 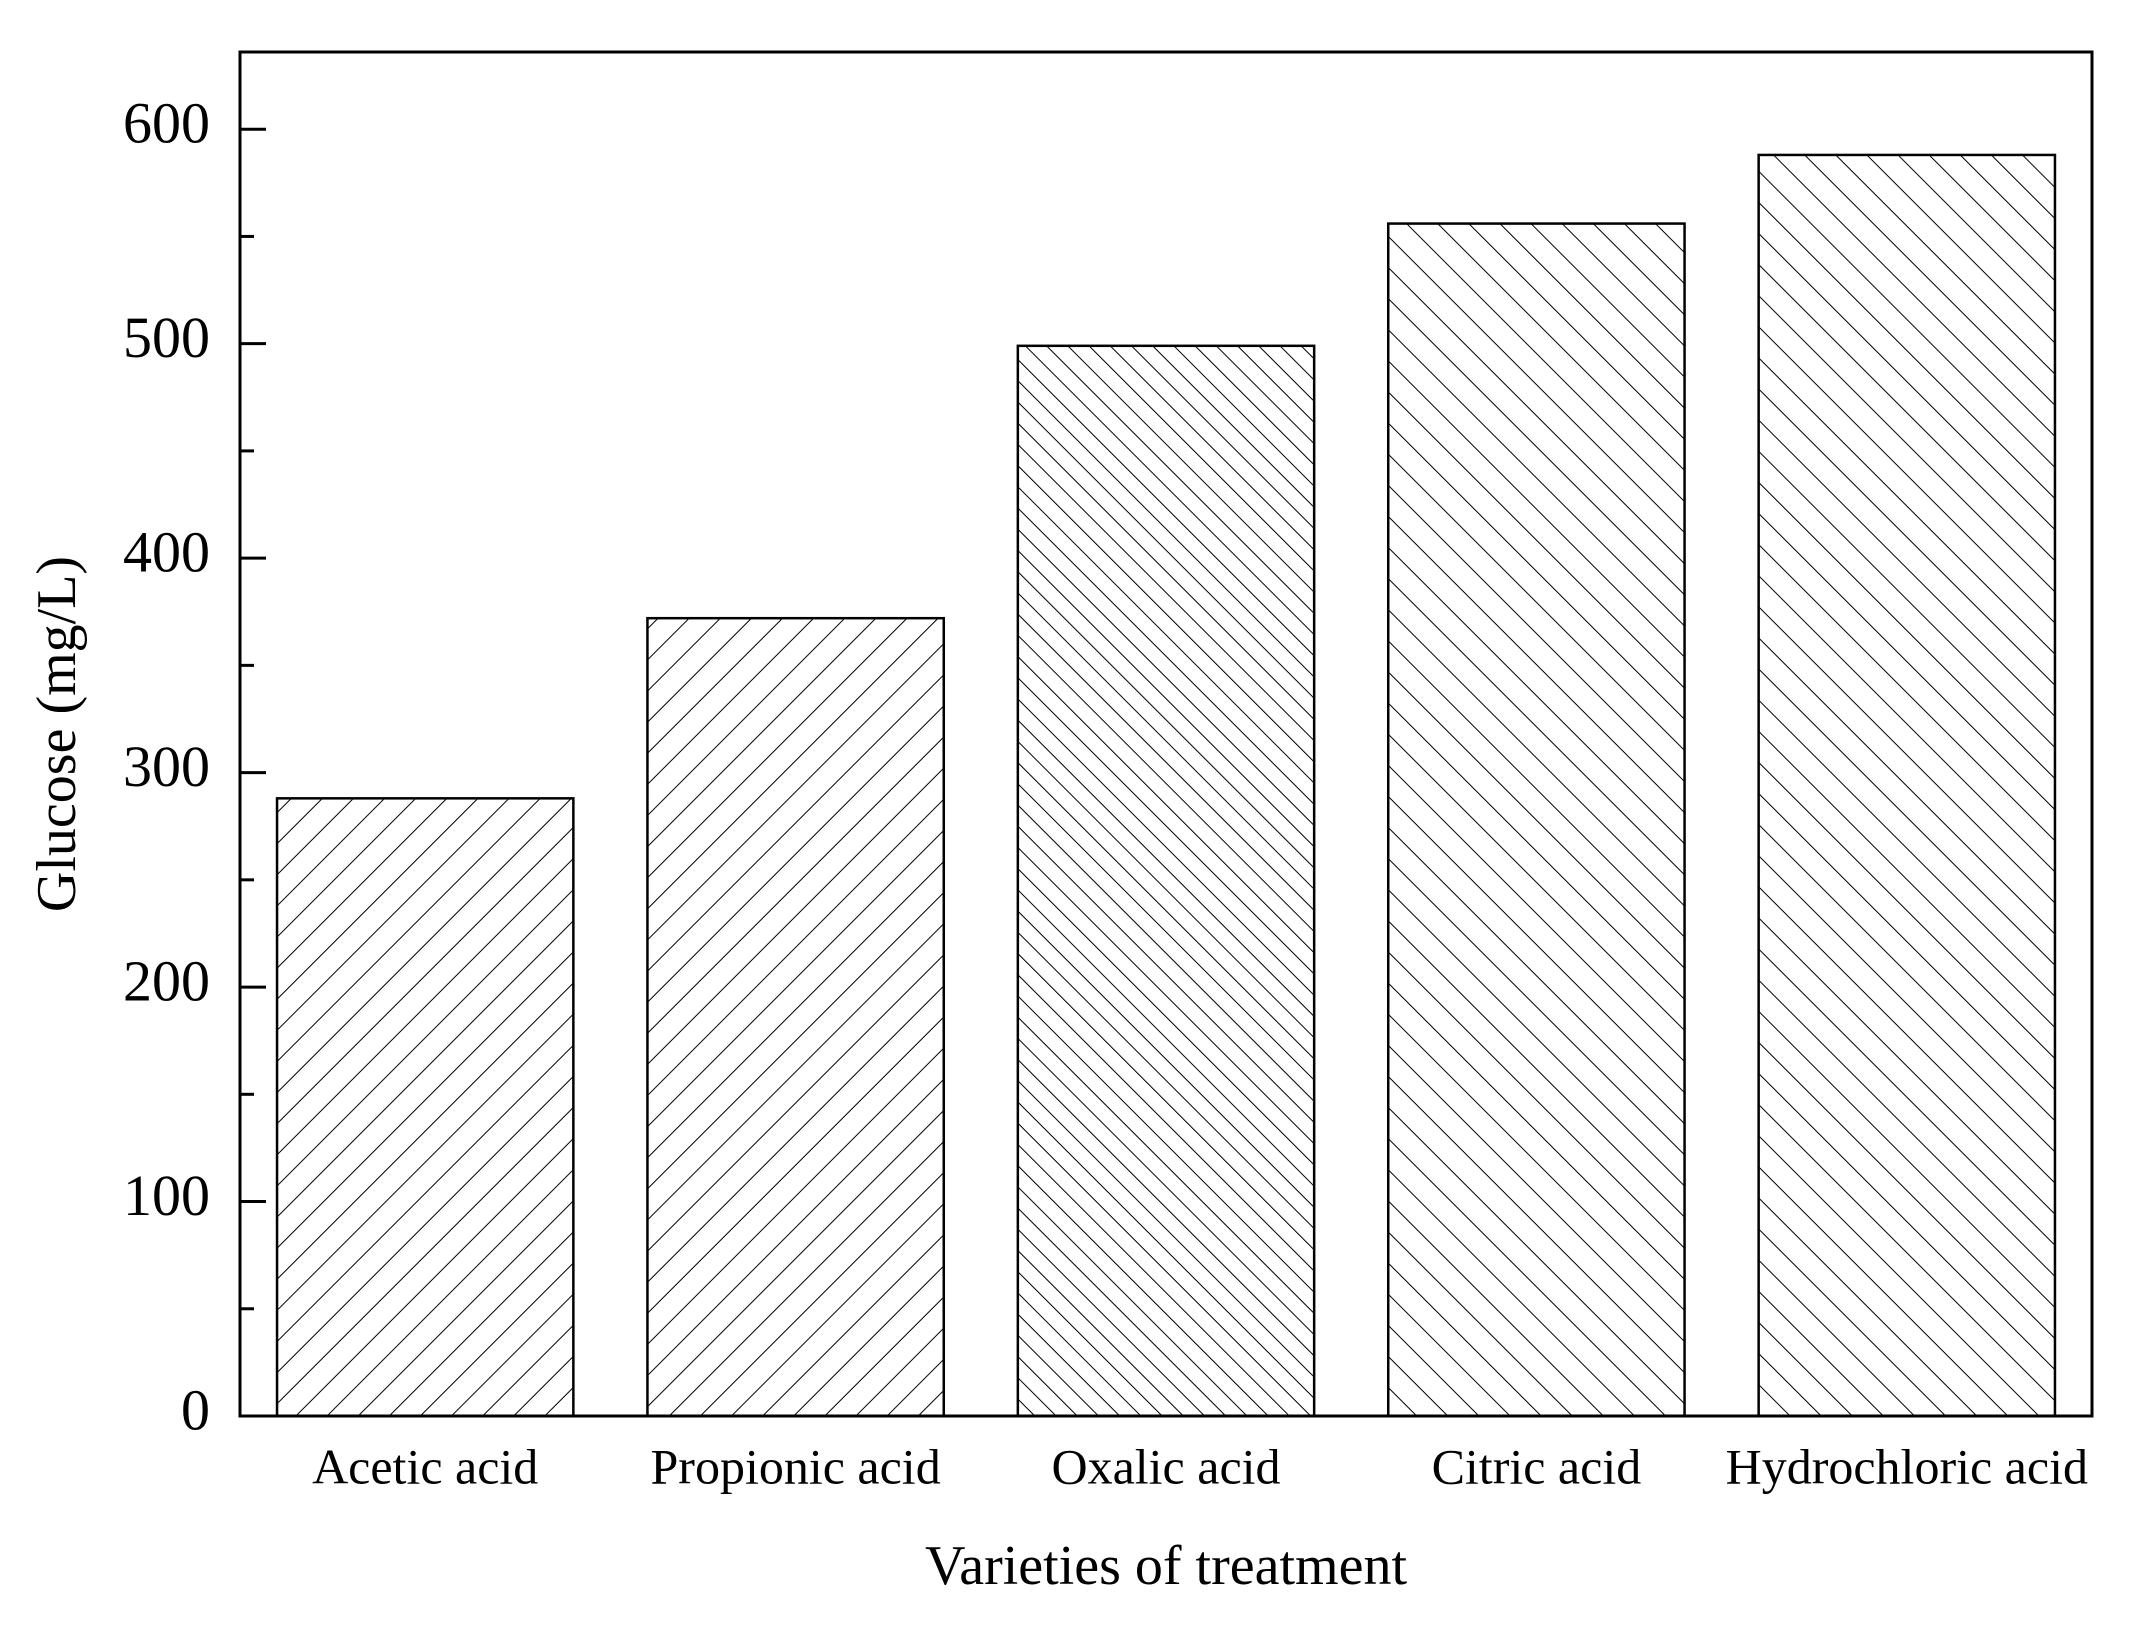 What do you see at coordinates (166, 766) in the screenshot?
I see `y-tick-label: 300` at bounding box center [166, 766].